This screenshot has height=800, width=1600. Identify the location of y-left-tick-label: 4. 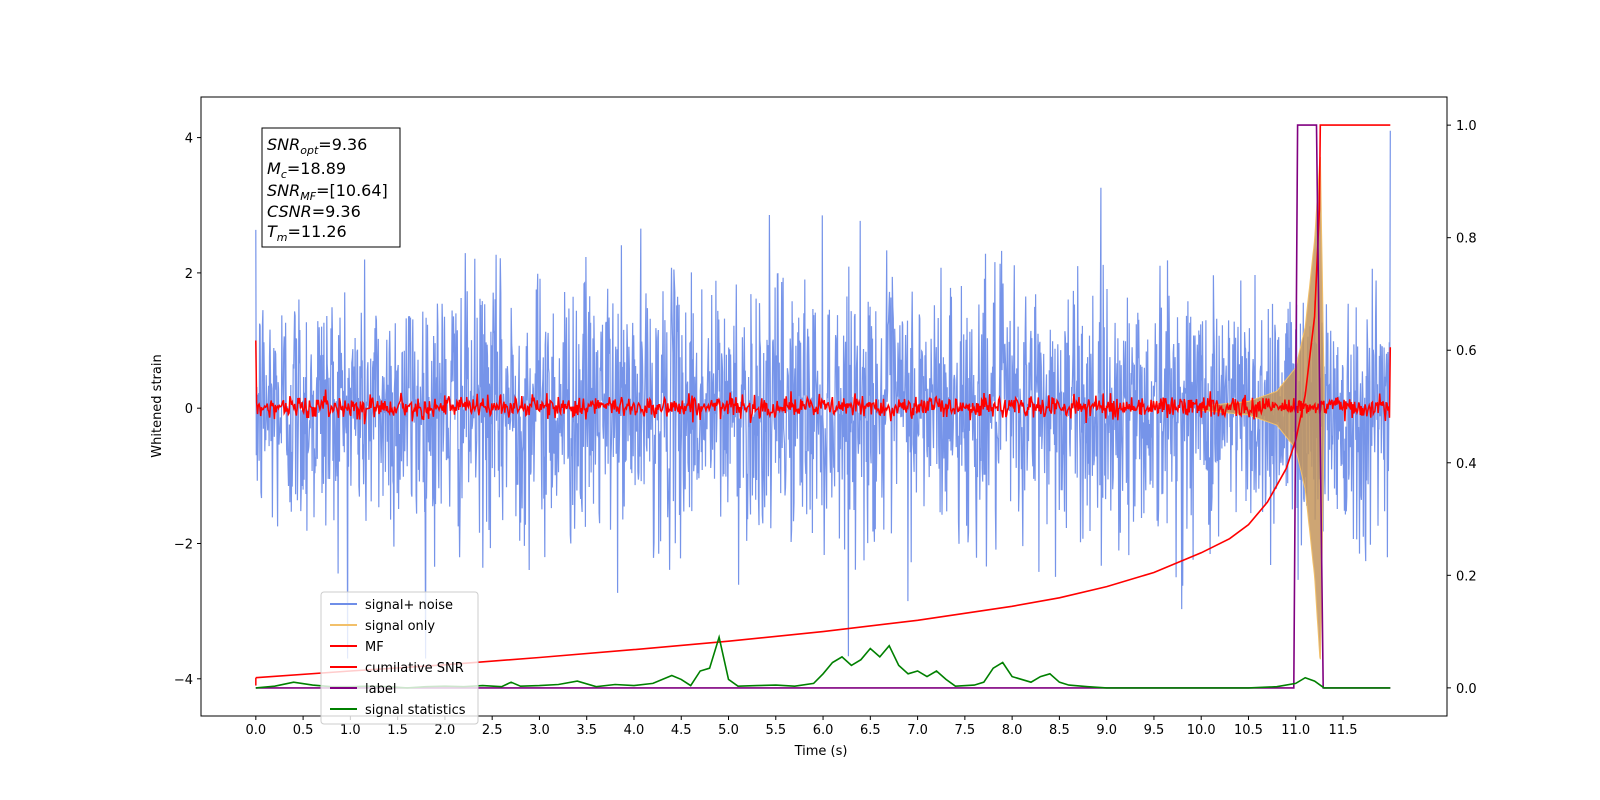
(189, 139).